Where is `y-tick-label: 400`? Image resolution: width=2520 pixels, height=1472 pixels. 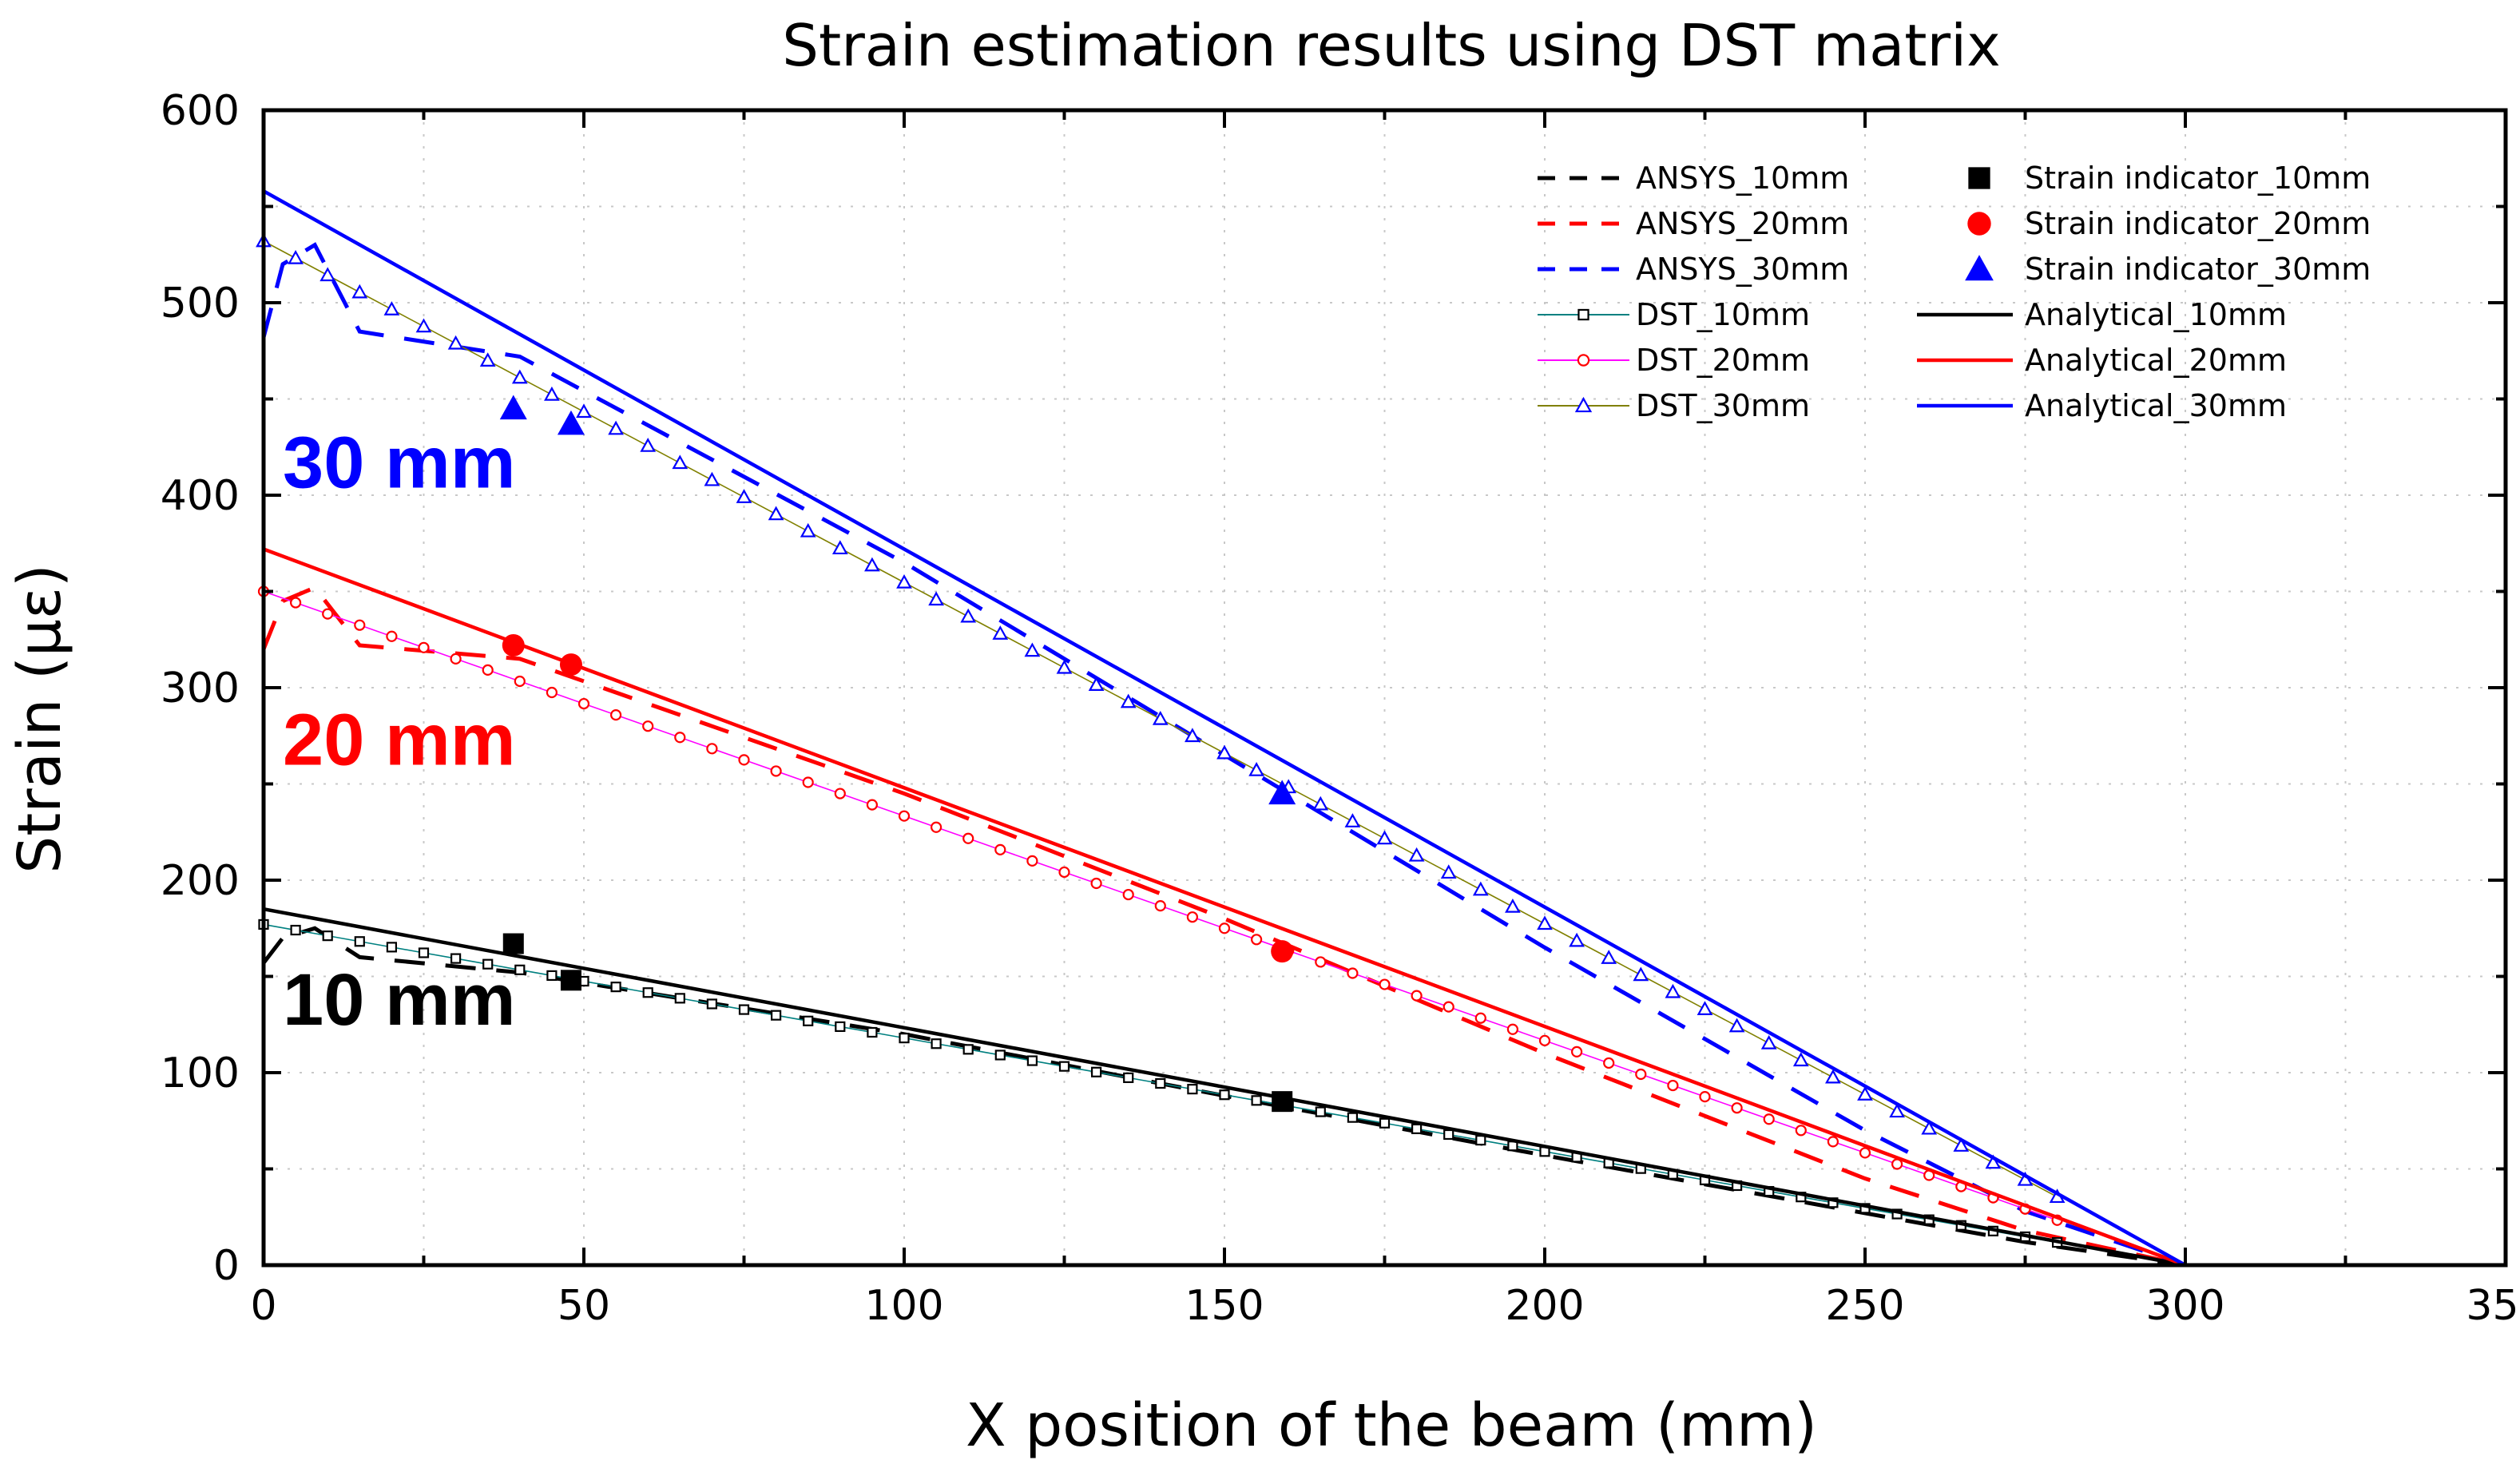
y-tick-label: 400 is located at coordinates (200, 496).